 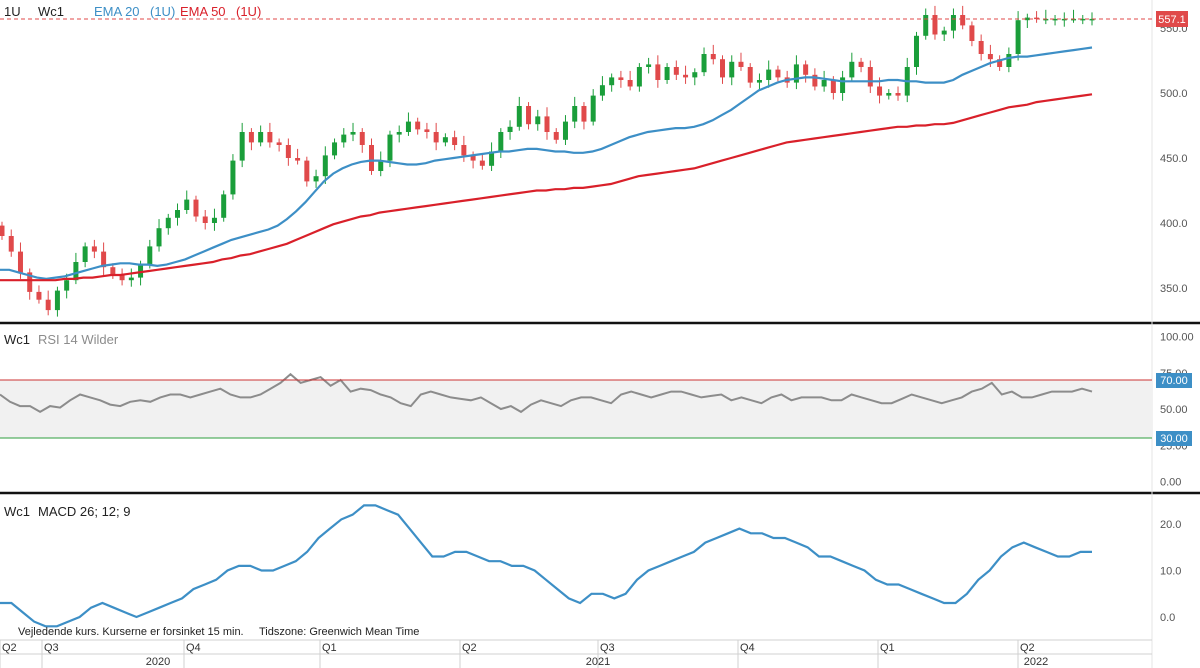 What do you see at coordinates (78, 339) in the screenshot?
I see `rsi-indicator-label: RSI 14 Wilder` at bounding box center [78, 339].